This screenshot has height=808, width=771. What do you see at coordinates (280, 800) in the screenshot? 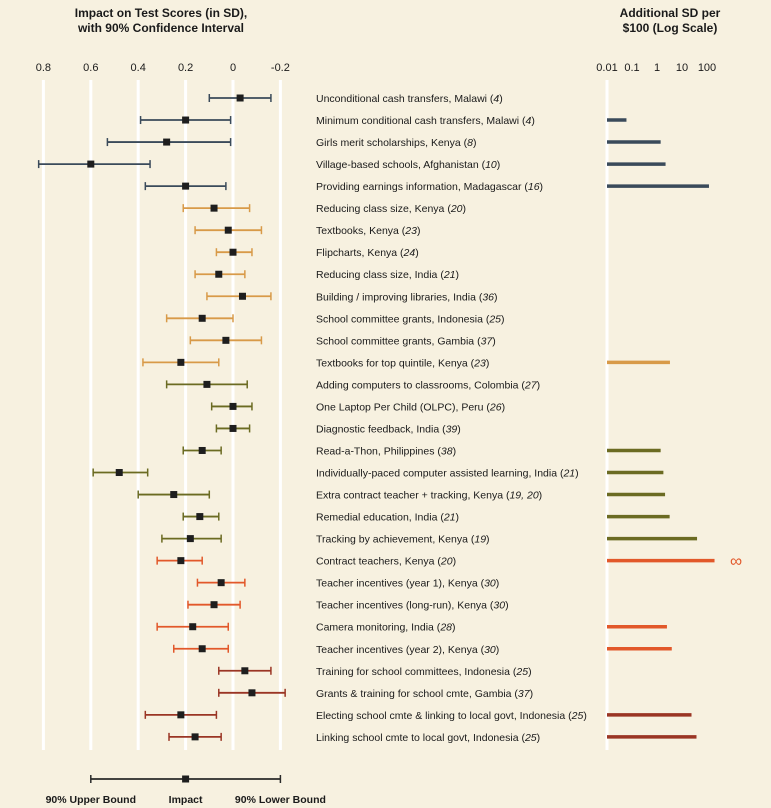
I see `legend-lower-label: 90% Lower Bound` at bounding box center [280, 800].